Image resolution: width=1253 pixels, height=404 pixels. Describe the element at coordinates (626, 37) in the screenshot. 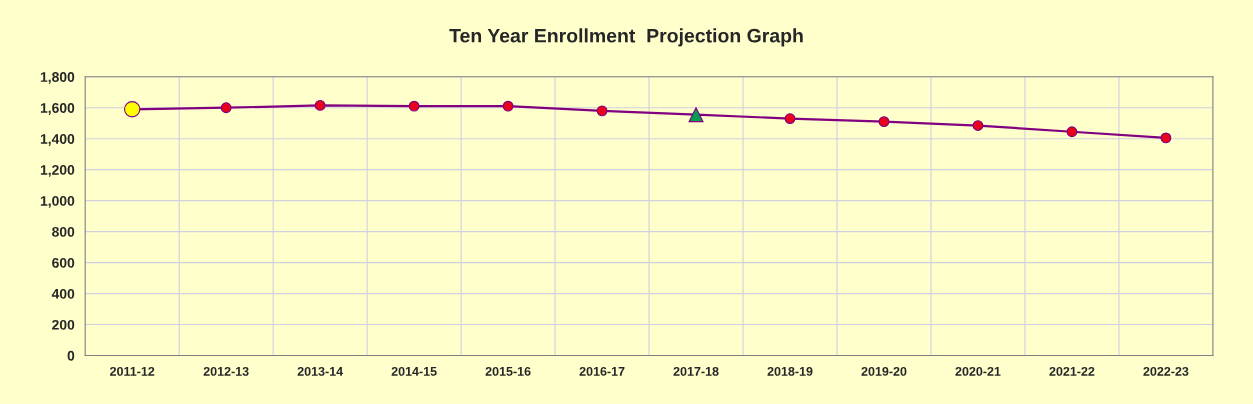

I see `chart-title: Ten Year Enrollment Projection Graph` at that location.